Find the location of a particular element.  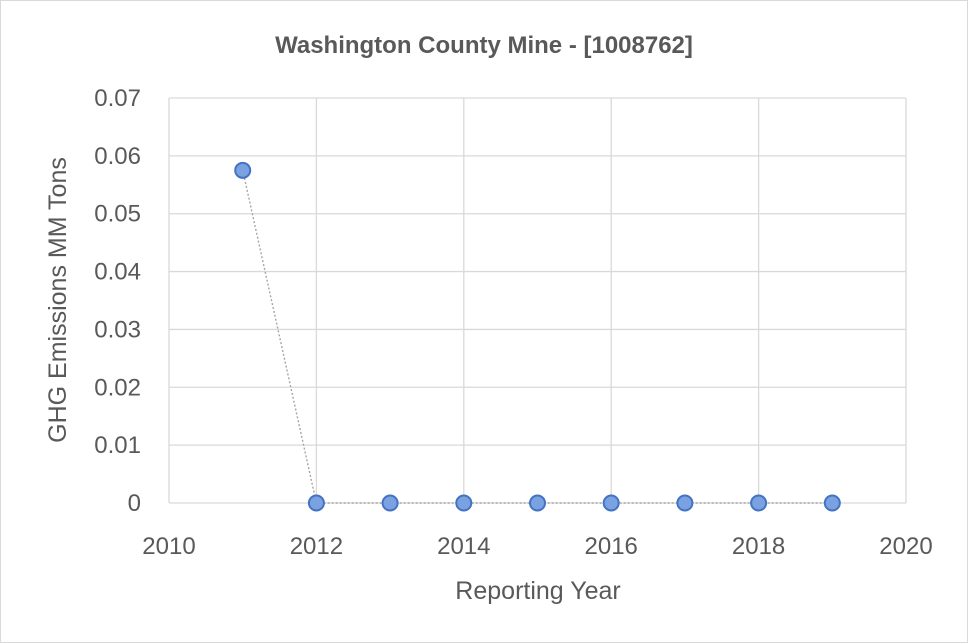

x-tick-label: 2014 is located at coordinates (463, 546).